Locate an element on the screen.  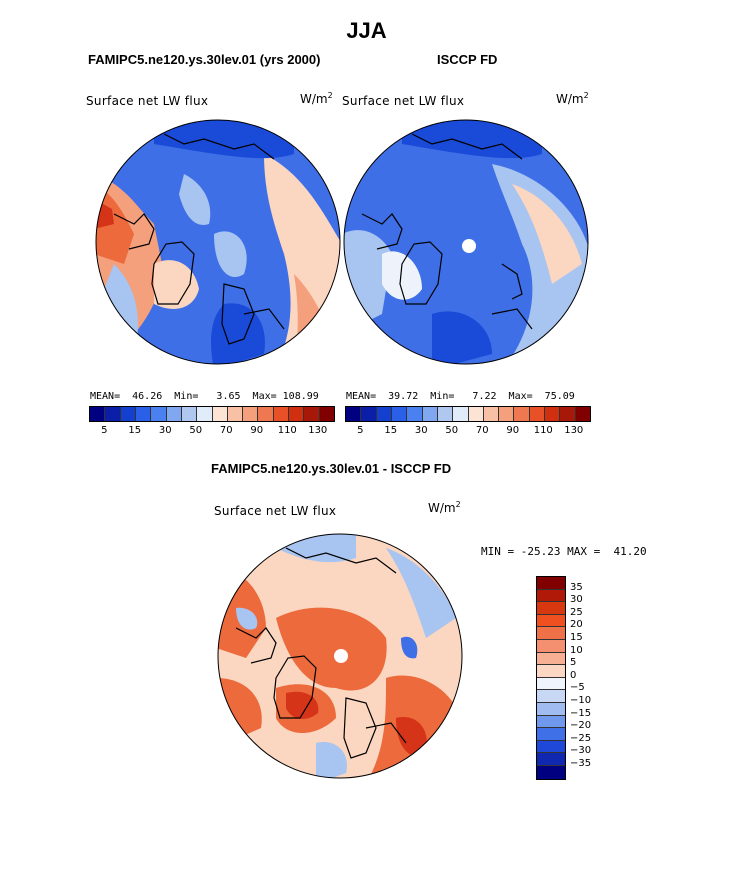
colorbar-tick-label: 20 is located at coordinates (576, 625).